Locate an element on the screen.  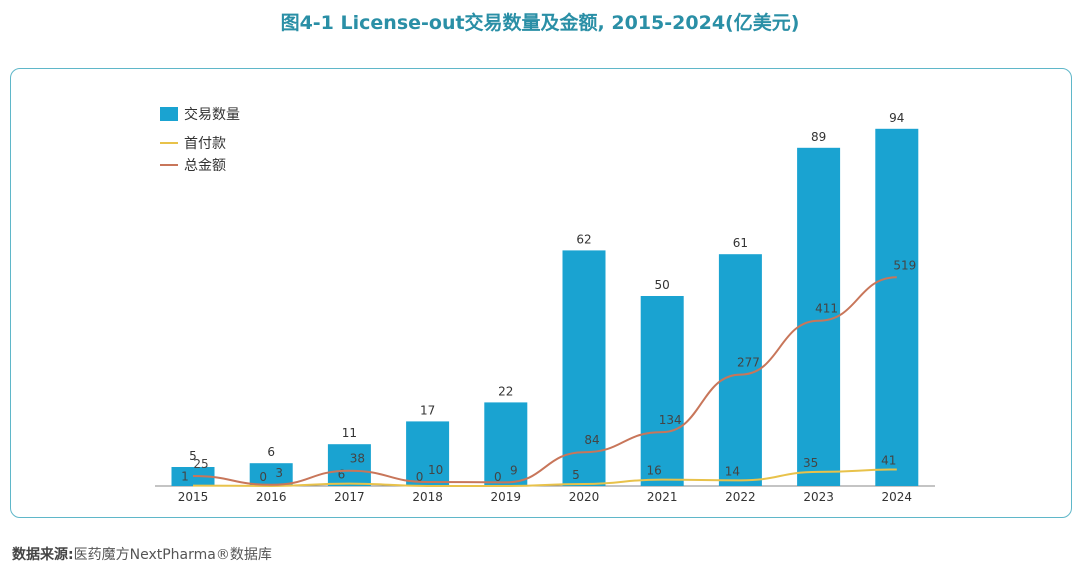
bar-2016 is located at coordinates (271, 474).